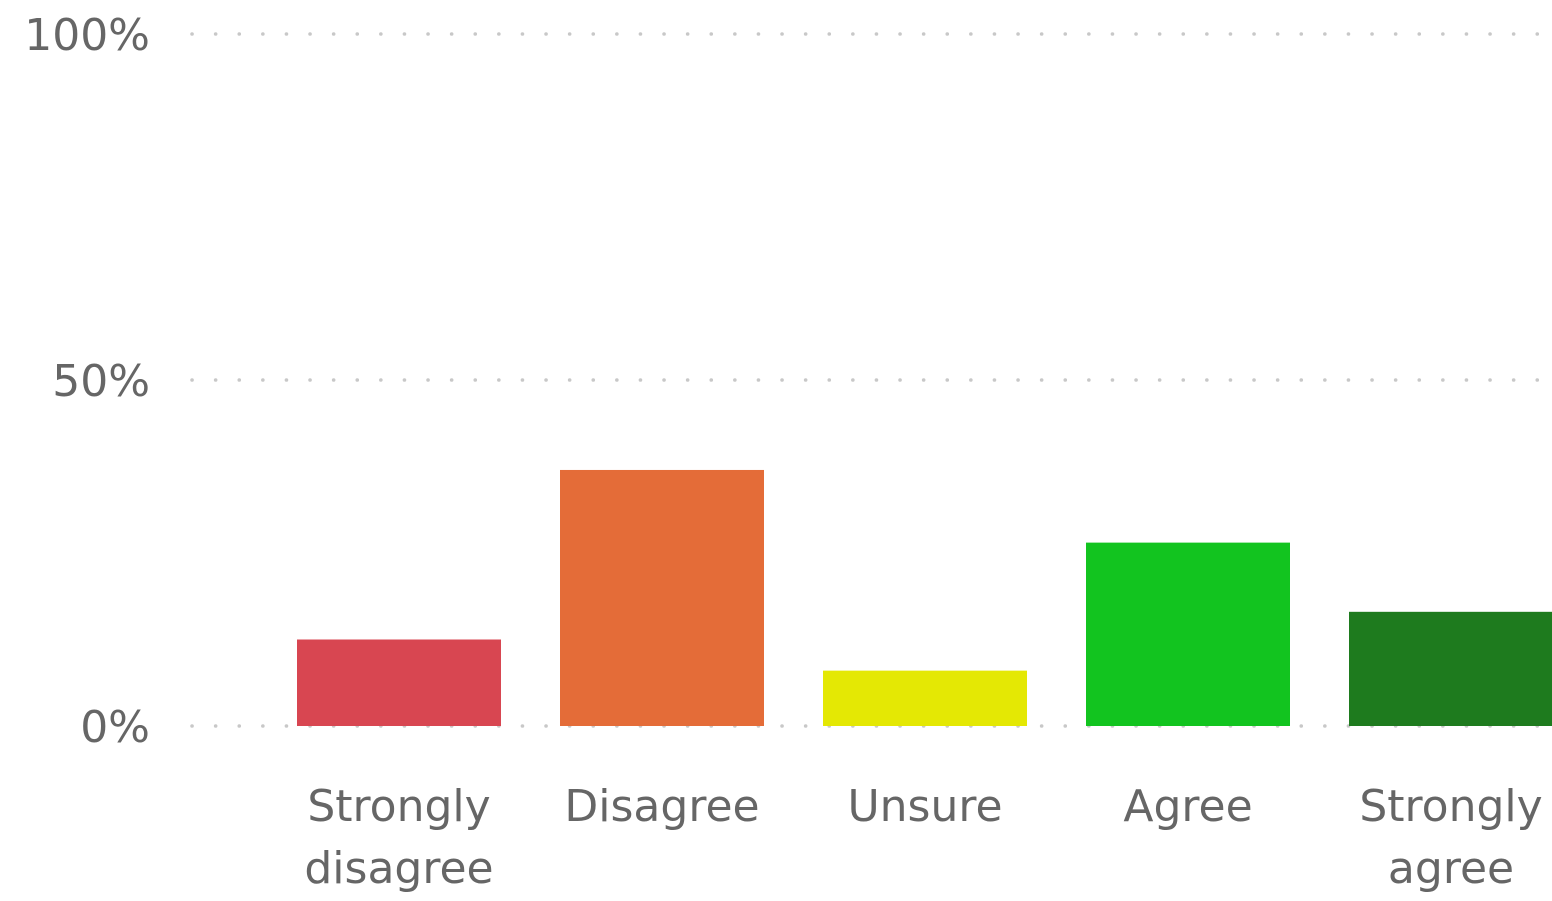 This screenshot has width=1552, height=901. I want to click on y-tick-label: 100%, so click(87, 35).